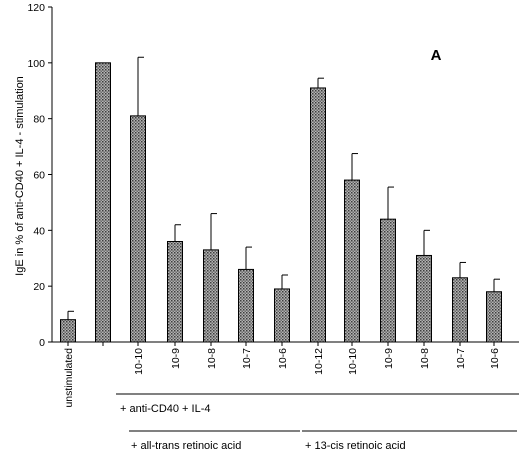  Describe the element at coordinates (186, 446) in the screenshot. I see `group-label-all-trans: + all-trans retinoic acid` at that location.